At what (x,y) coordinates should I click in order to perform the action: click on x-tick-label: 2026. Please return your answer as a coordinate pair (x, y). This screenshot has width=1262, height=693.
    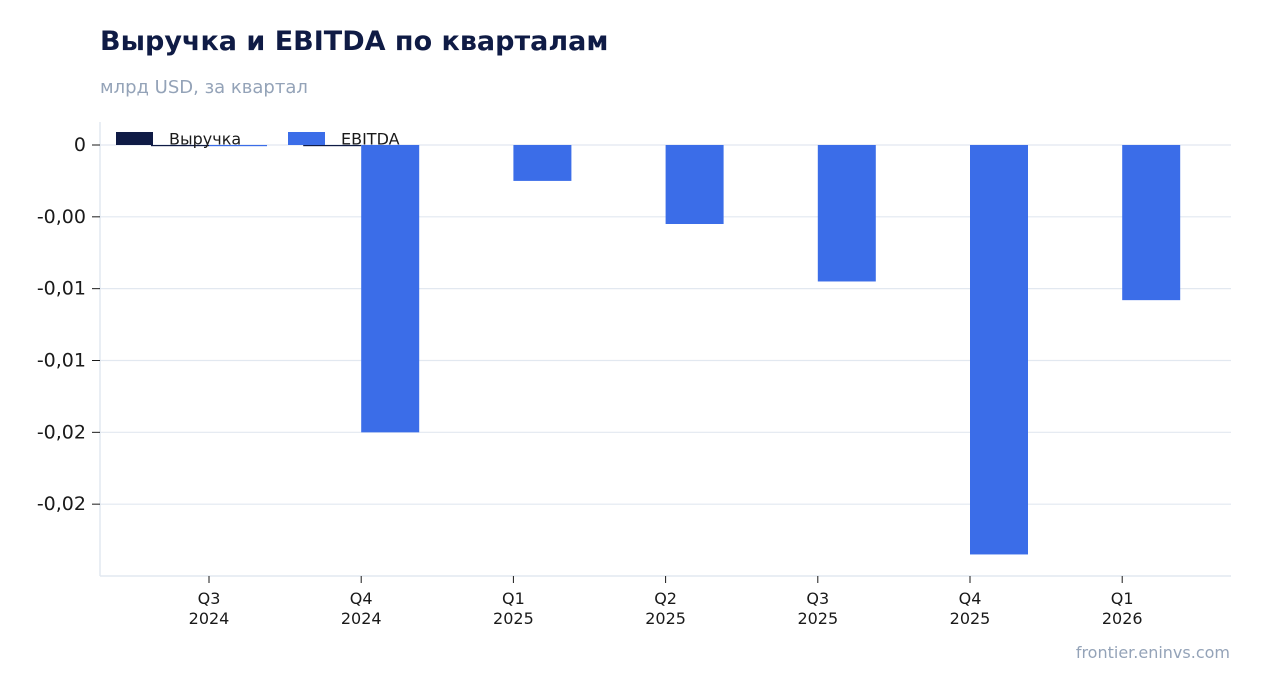
    Looking at the image, I should click on (1122, 618).